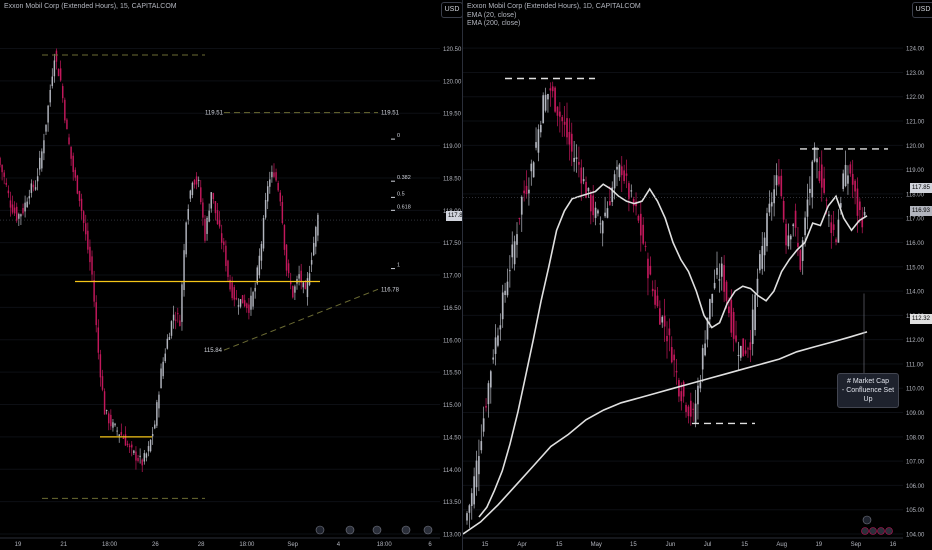  Describe the element at coordinates (452, 341) in the screenshot. I see `y-tick-label: 116.00` at that location.